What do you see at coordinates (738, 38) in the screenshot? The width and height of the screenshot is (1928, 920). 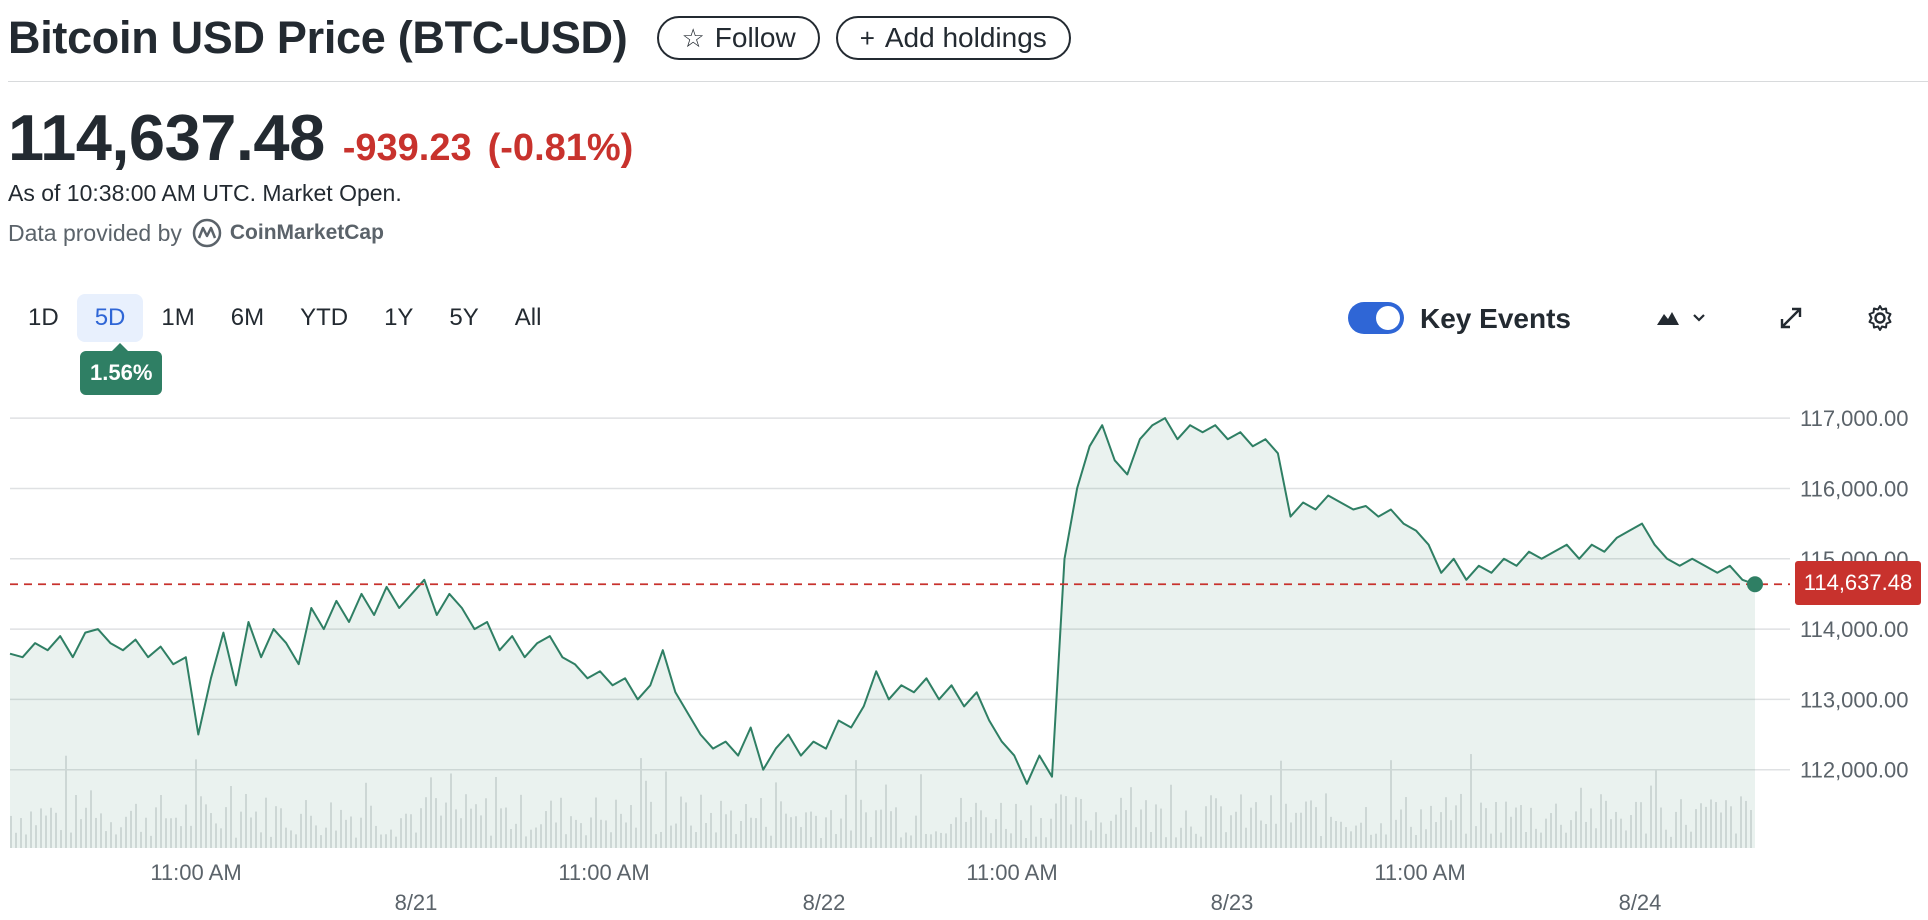 I see `follow-button: ☆ Follow` at bounding box center [738, 38].